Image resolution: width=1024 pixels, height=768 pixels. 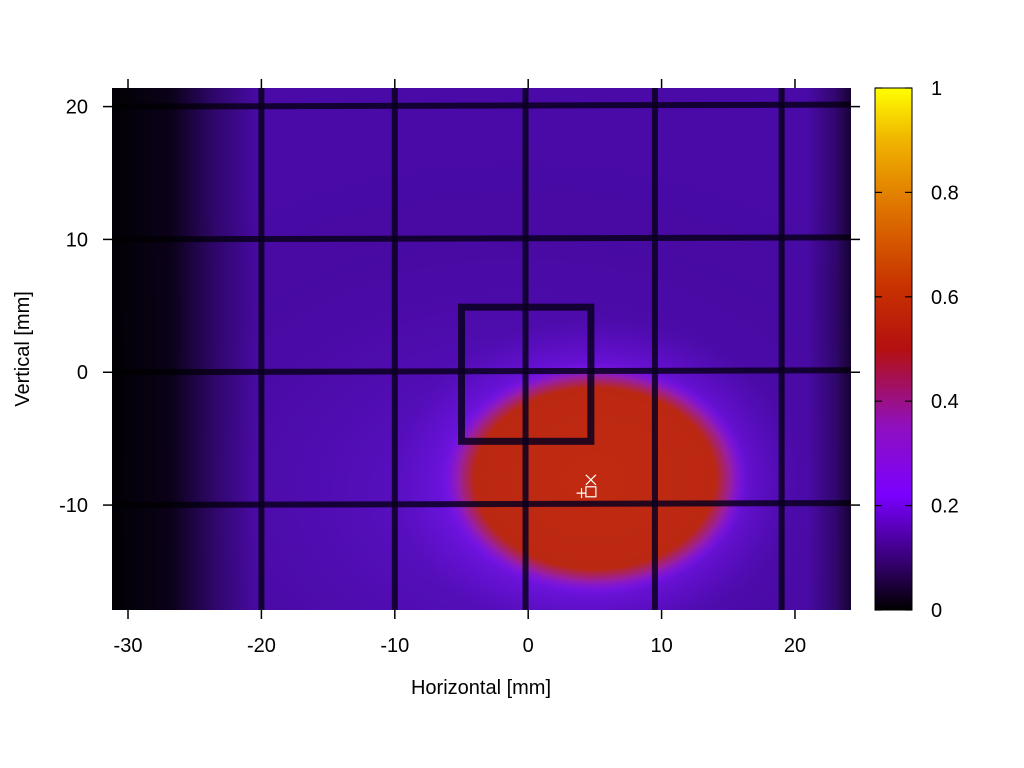 What do you see at coordinates (591, 480) in the screenshot?
I see `marker-cross` at bounding box center [591, 480].